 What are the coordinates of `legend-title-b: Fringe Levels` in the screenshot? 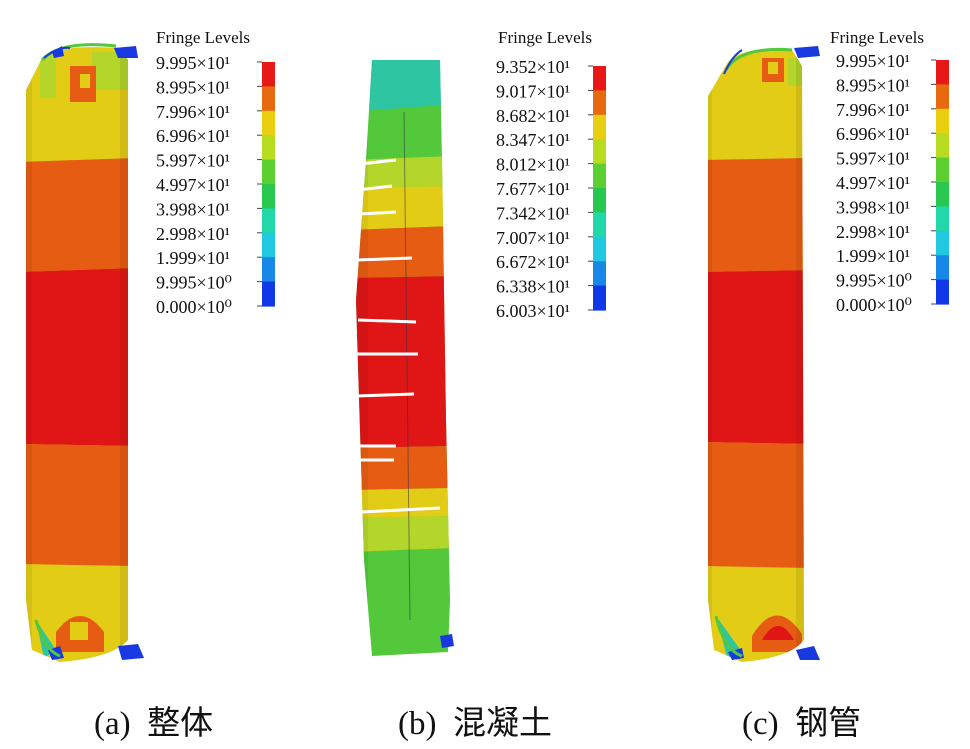 It's located at (545, 37).